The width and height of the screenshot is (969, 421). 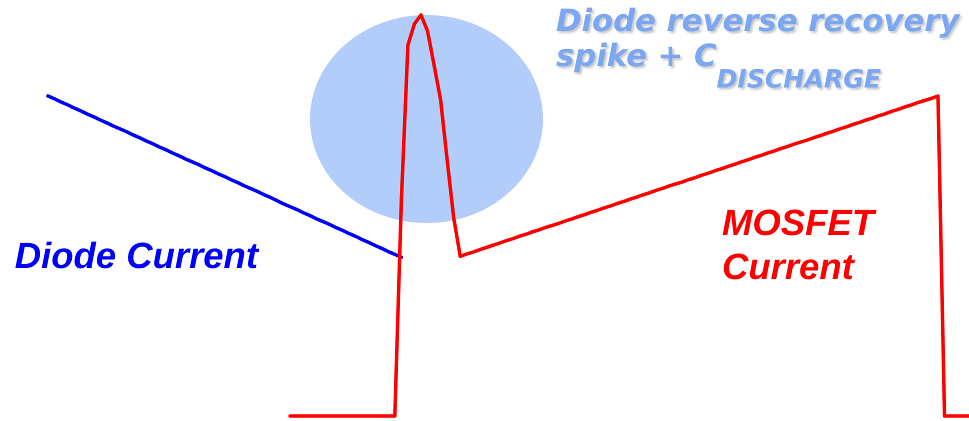 What do you see at coordinates (799, 244) in the screenshot?
I see `series-label: MOSFET Current` at bounding box center [799, 244].